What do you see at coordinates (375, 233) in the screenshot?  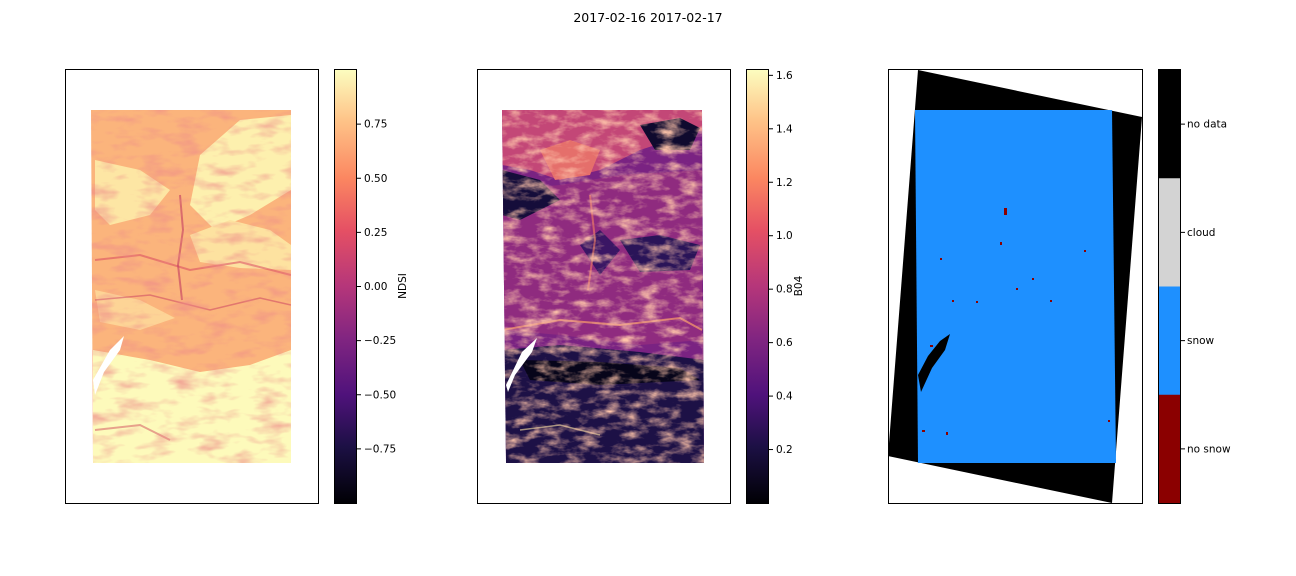 I see `ndsi-colorbar-tick-label: 0.25` at bounding box center [375, 233].